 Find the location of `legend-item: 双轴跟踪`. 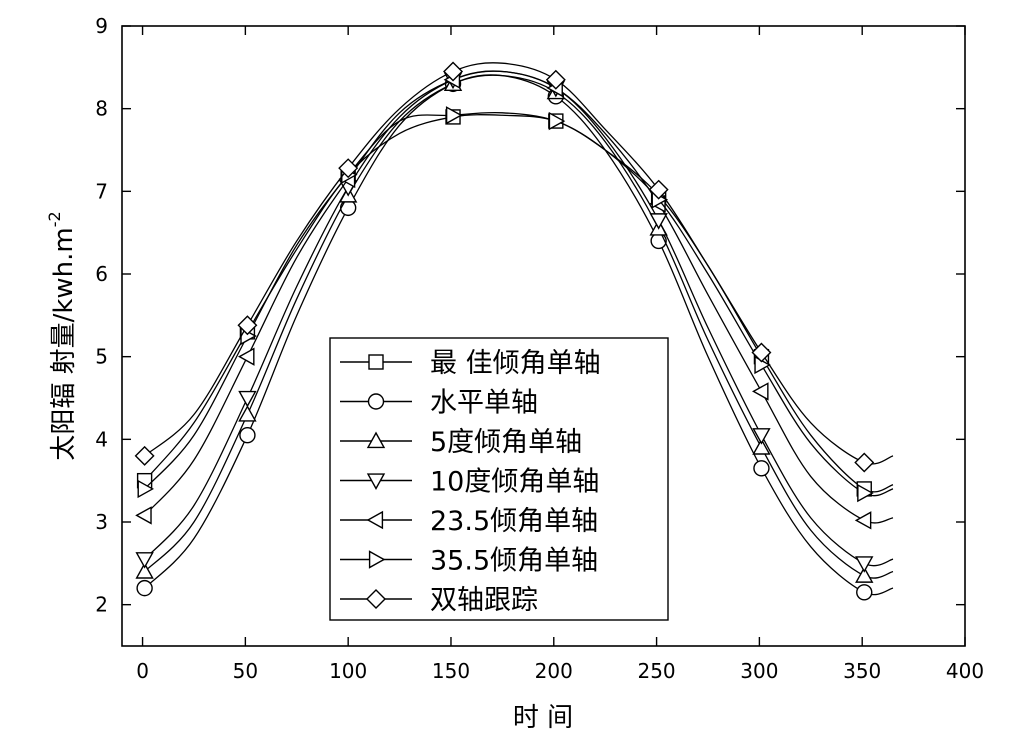

legend-item: 双轴跟踪 is located at coordinates (439, 600).